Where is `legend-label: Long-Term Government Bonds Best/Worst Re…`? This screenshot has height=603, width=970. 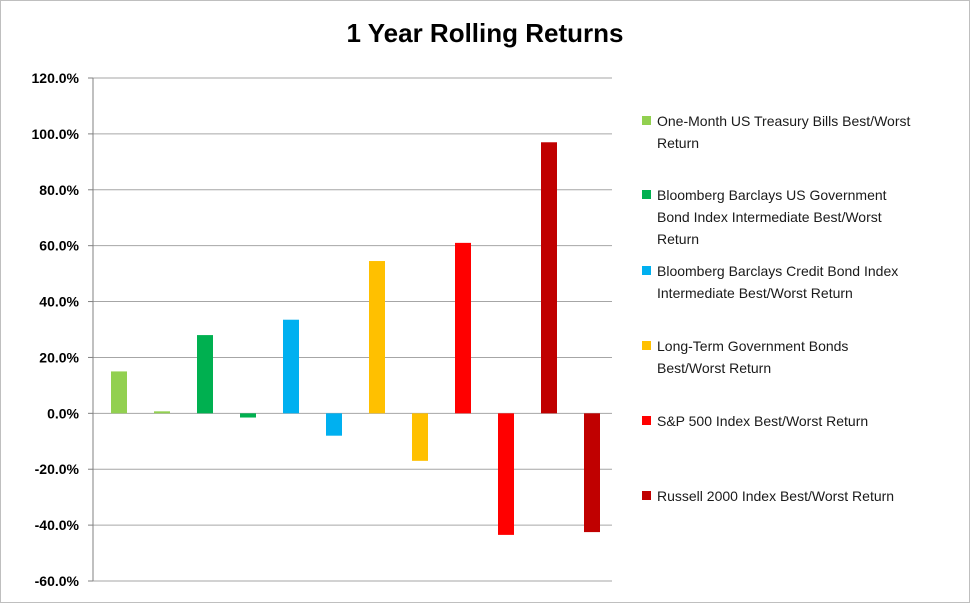 legend-label: Long-Term Government Bonds Best/Worst Re… is located at coordinates (802, 357).